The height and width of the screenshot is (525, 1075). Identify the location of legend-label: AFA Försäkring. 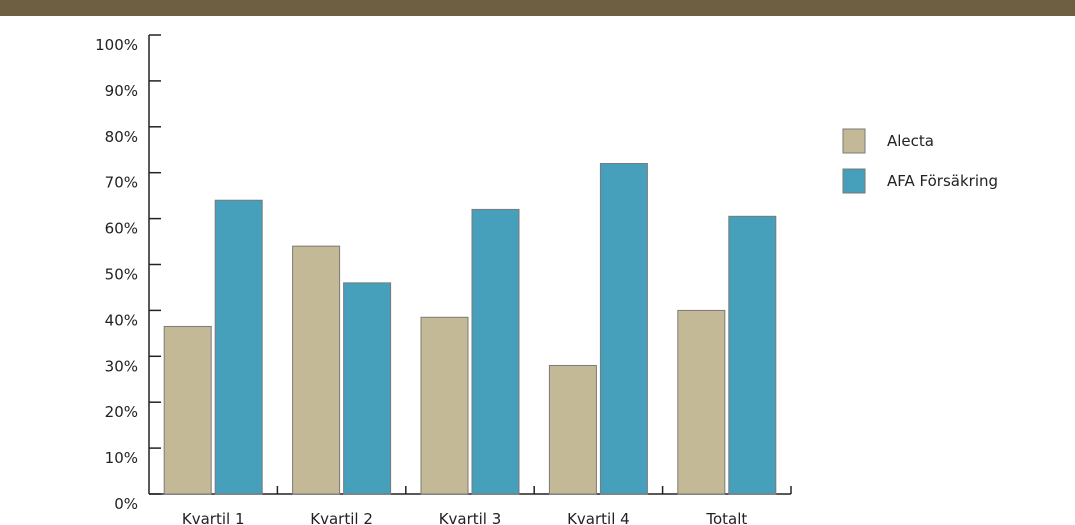
(942, 181).